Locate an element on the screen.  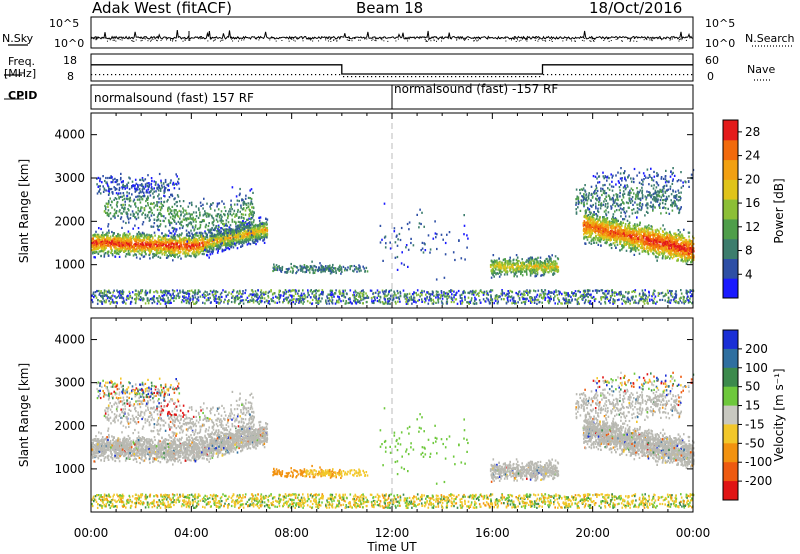
velocity-colorbar-tick-3: 15 is located at coordinates (752, 406).